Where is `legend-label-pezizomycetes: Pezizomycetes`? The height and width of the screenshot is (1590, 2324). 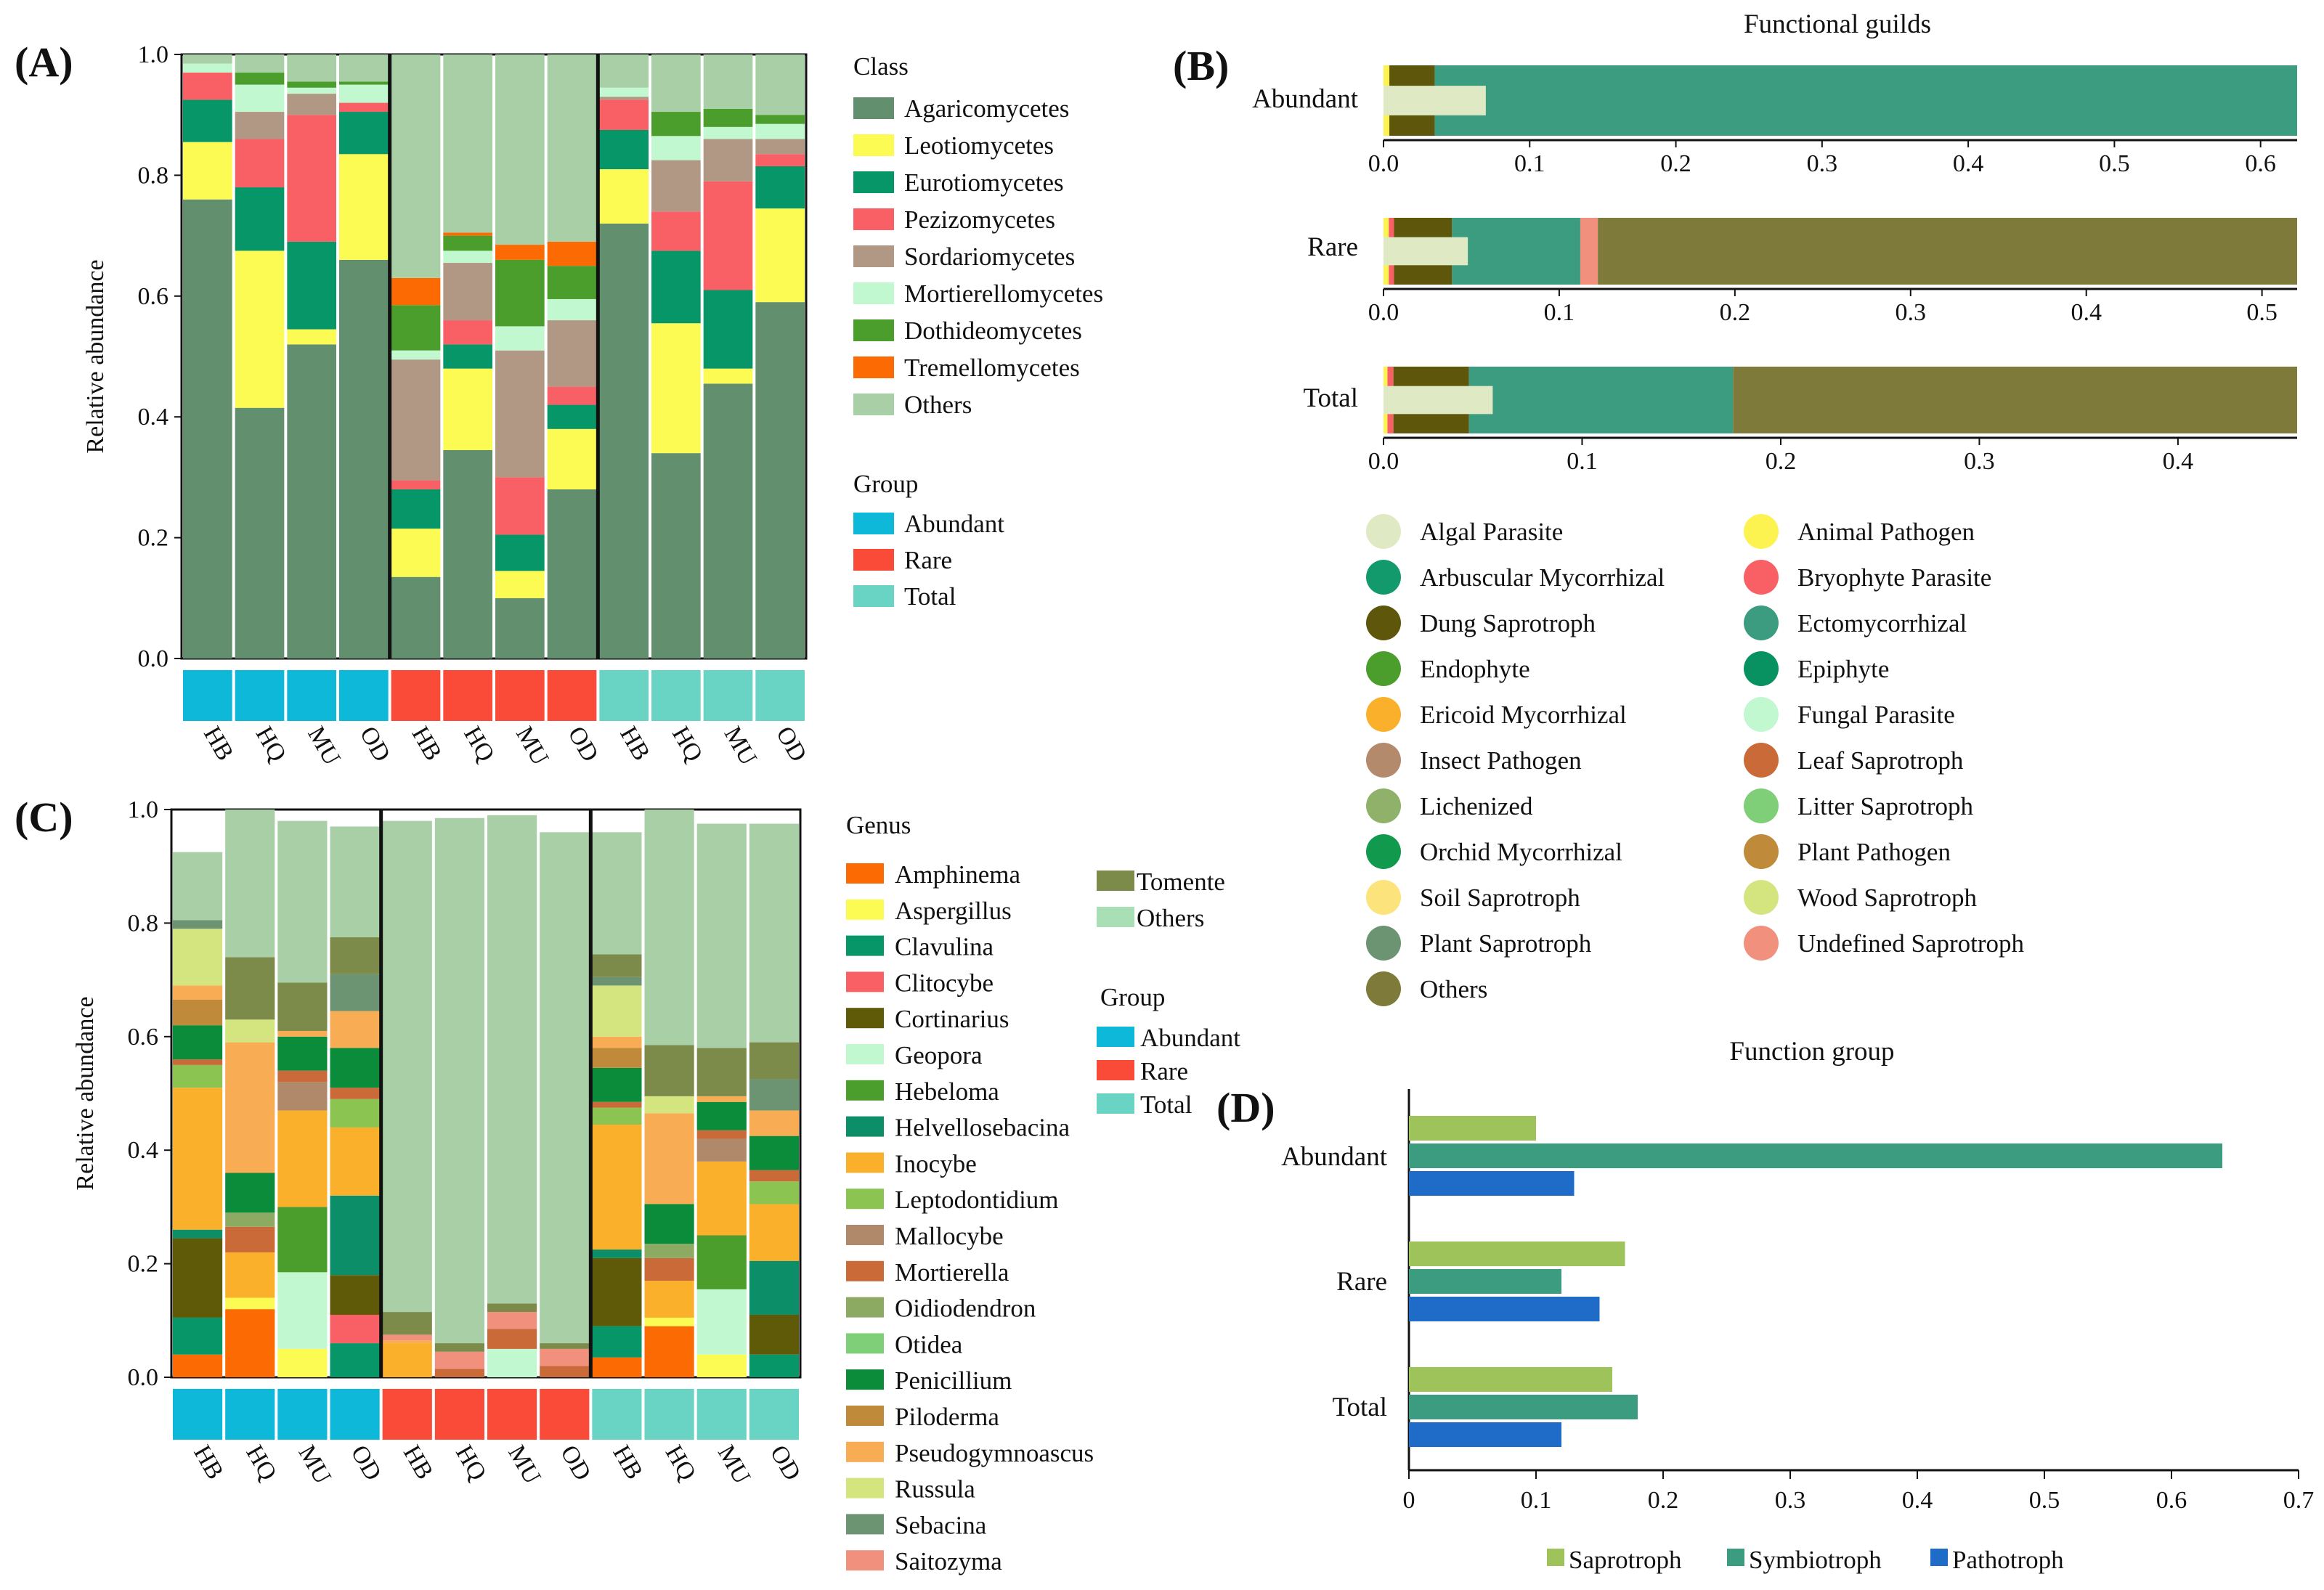 legend-label-pezizomycetes: Pezizomycetes is located at coordinates (979, 219).